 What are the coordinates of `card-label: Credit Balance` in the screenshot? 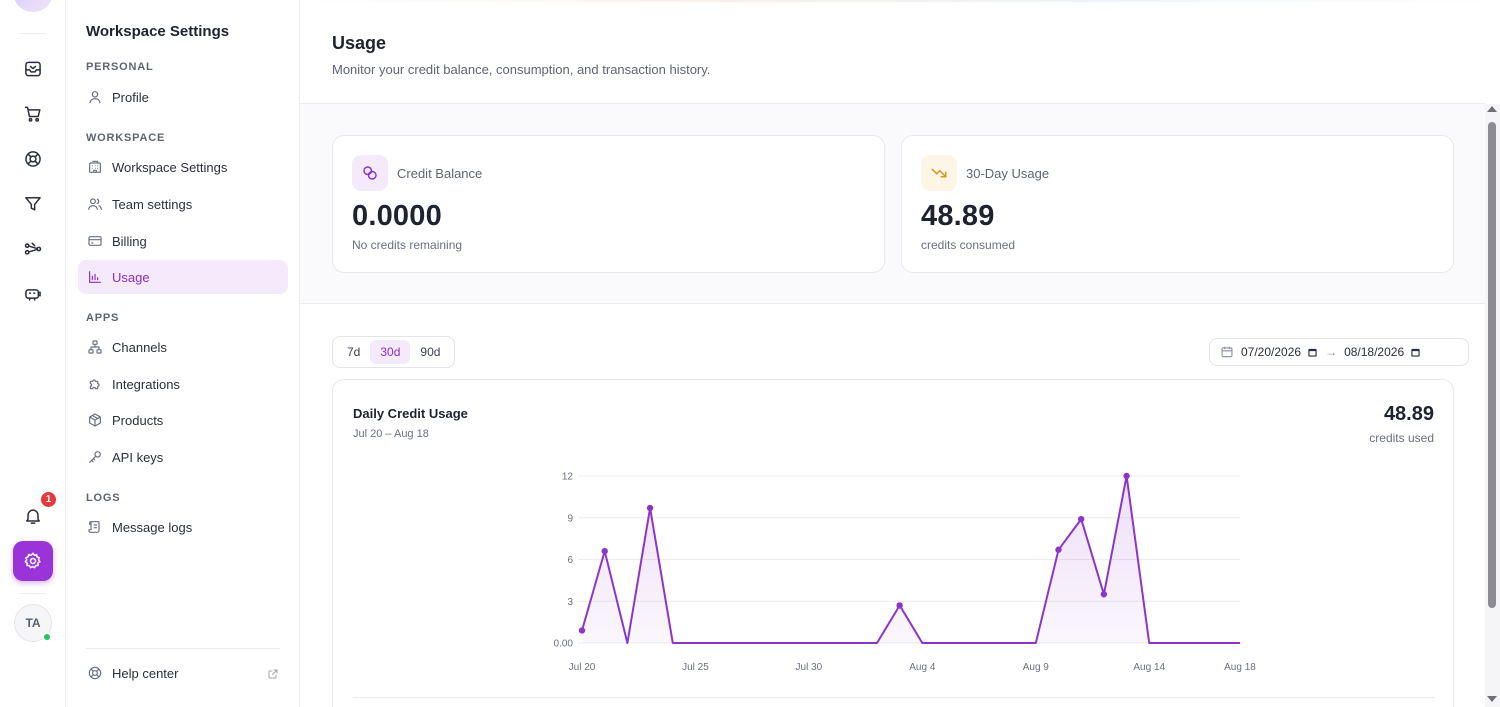 It's located at (440, 173).